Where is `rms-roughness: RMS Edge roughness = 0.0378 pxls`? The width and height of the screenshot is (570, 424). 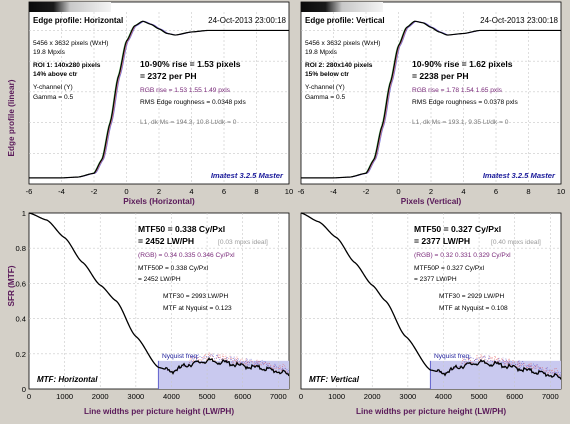 rms-roughness: RMS Edge roughness = 0.0378 pxls is located at coordinates (465, 102).